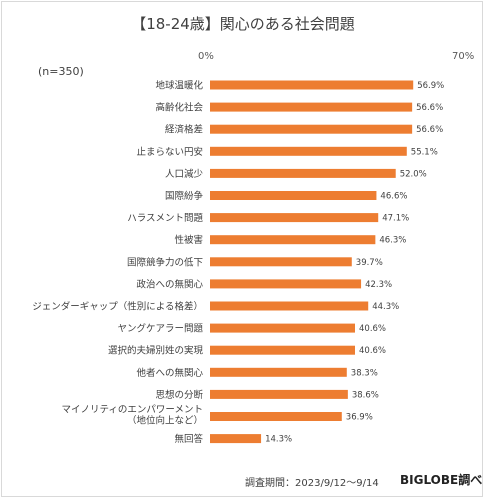 Image resolution: width=486 pixels, height=500 pixels. I want to click on category-label: 国際紛争, so click(184, 196).